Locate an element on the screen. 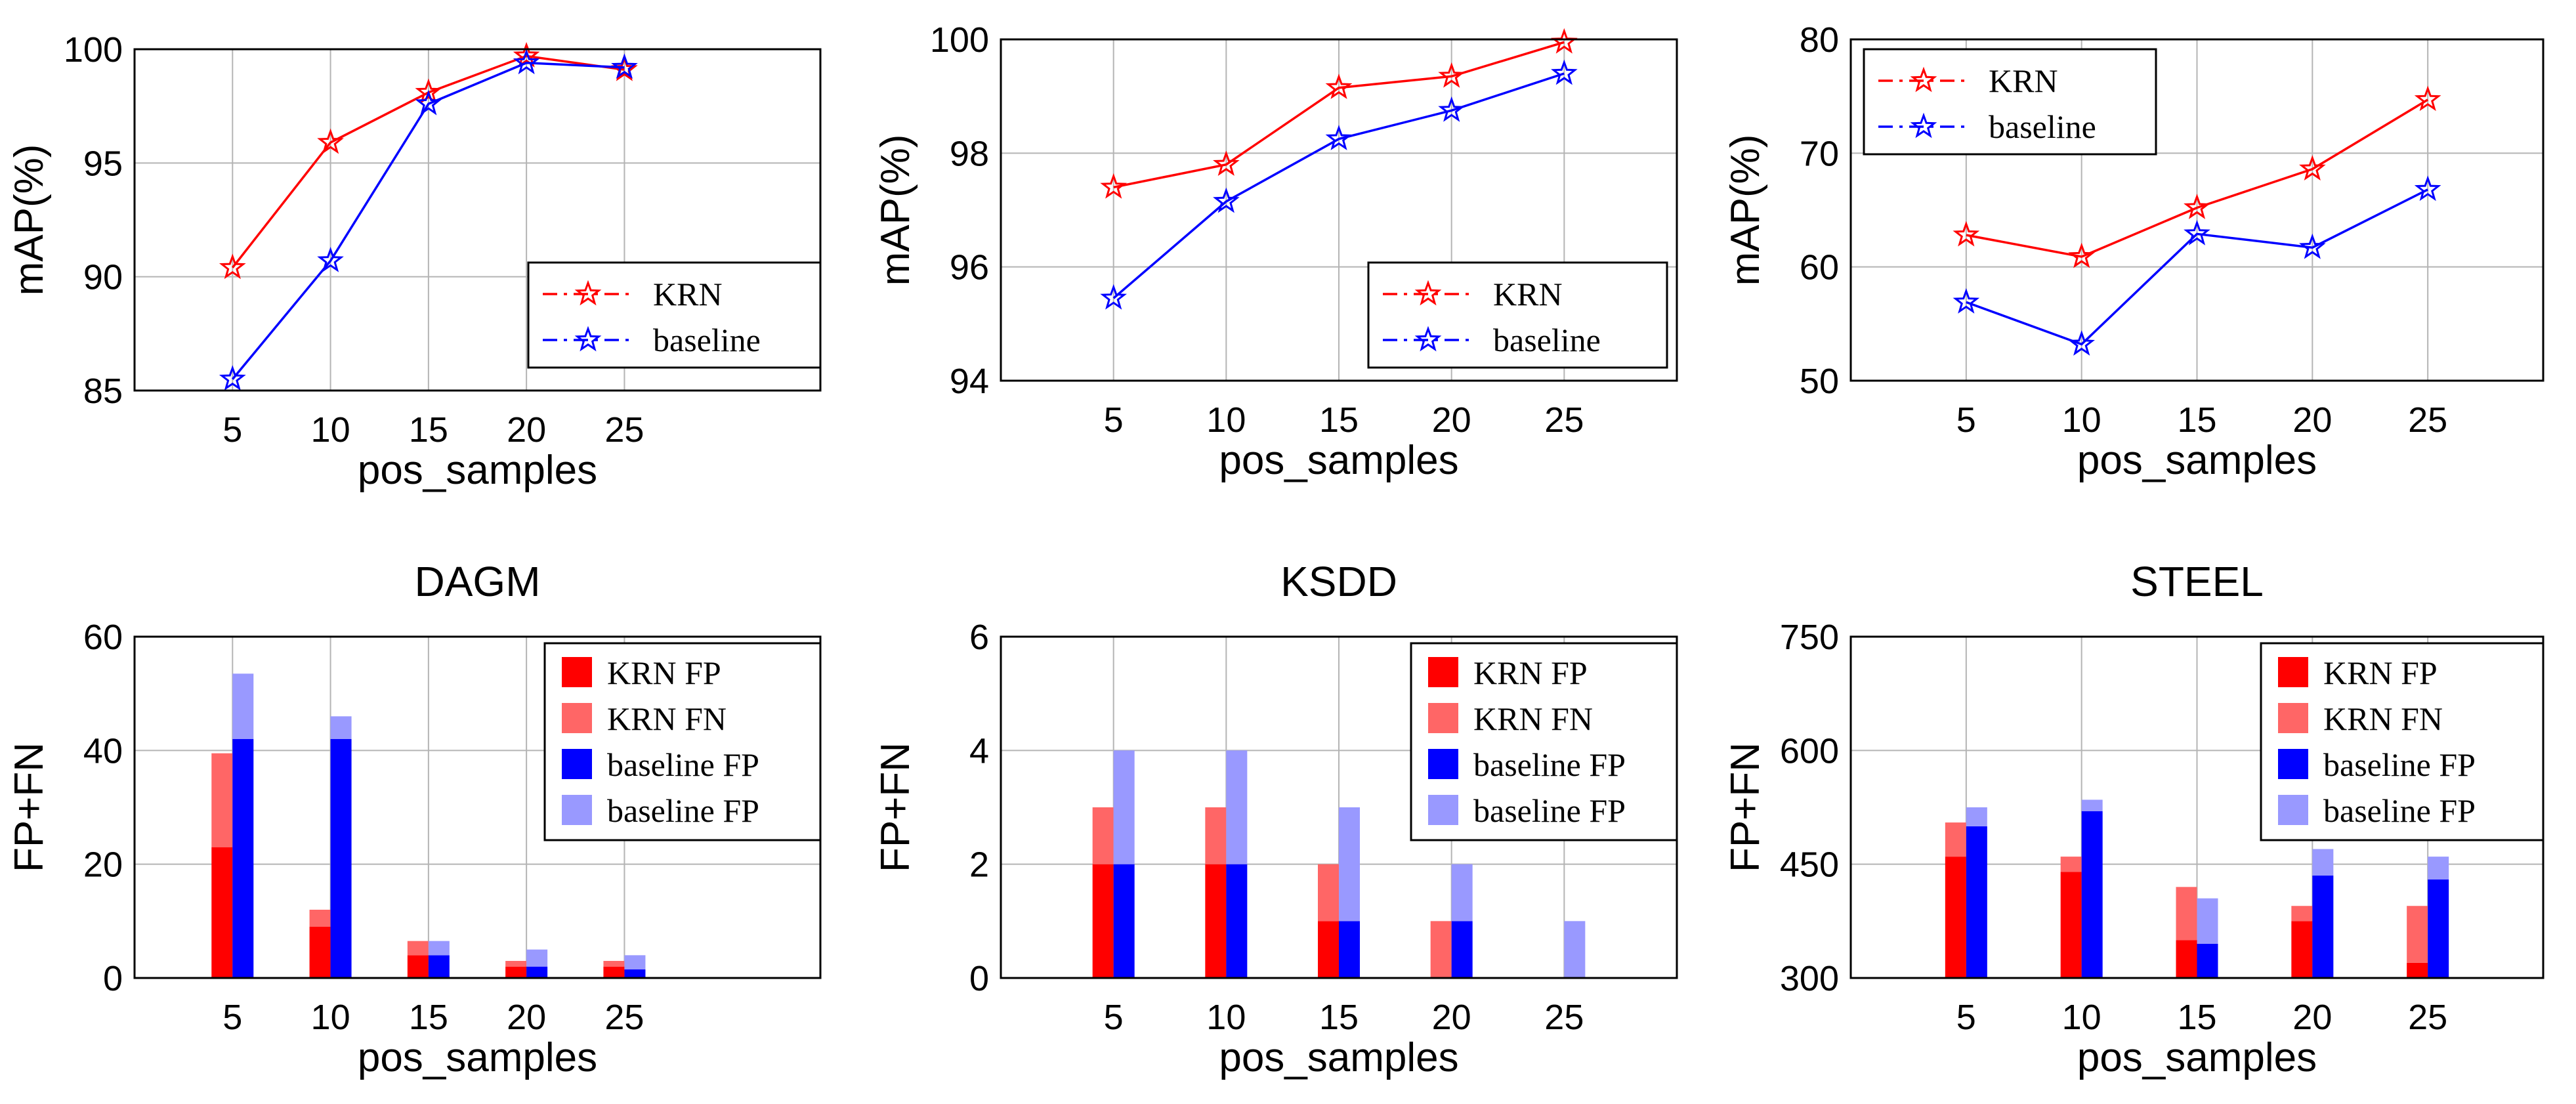 The height and width of the screenshot is (1104, 2576). krn-line is located at coordinates (2197, 178).